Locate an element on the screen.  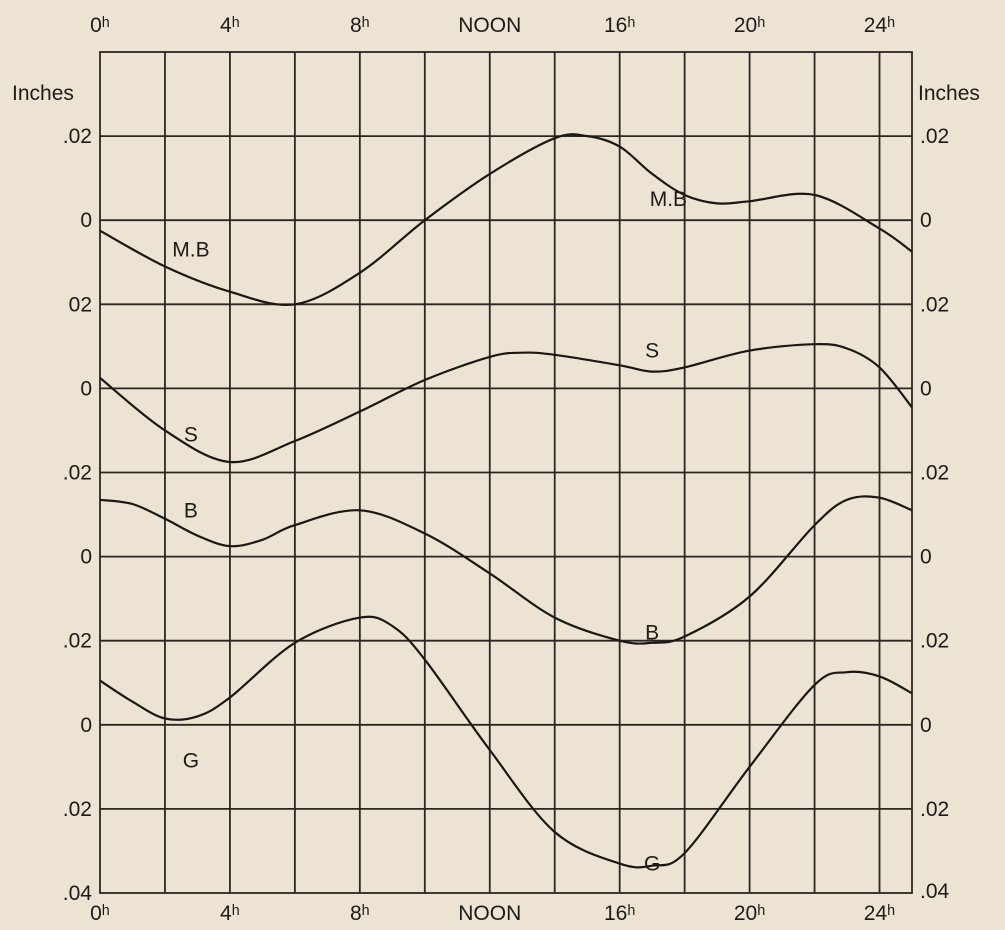
x-tick-label-top: NOON is located at coordinates (489, 25).